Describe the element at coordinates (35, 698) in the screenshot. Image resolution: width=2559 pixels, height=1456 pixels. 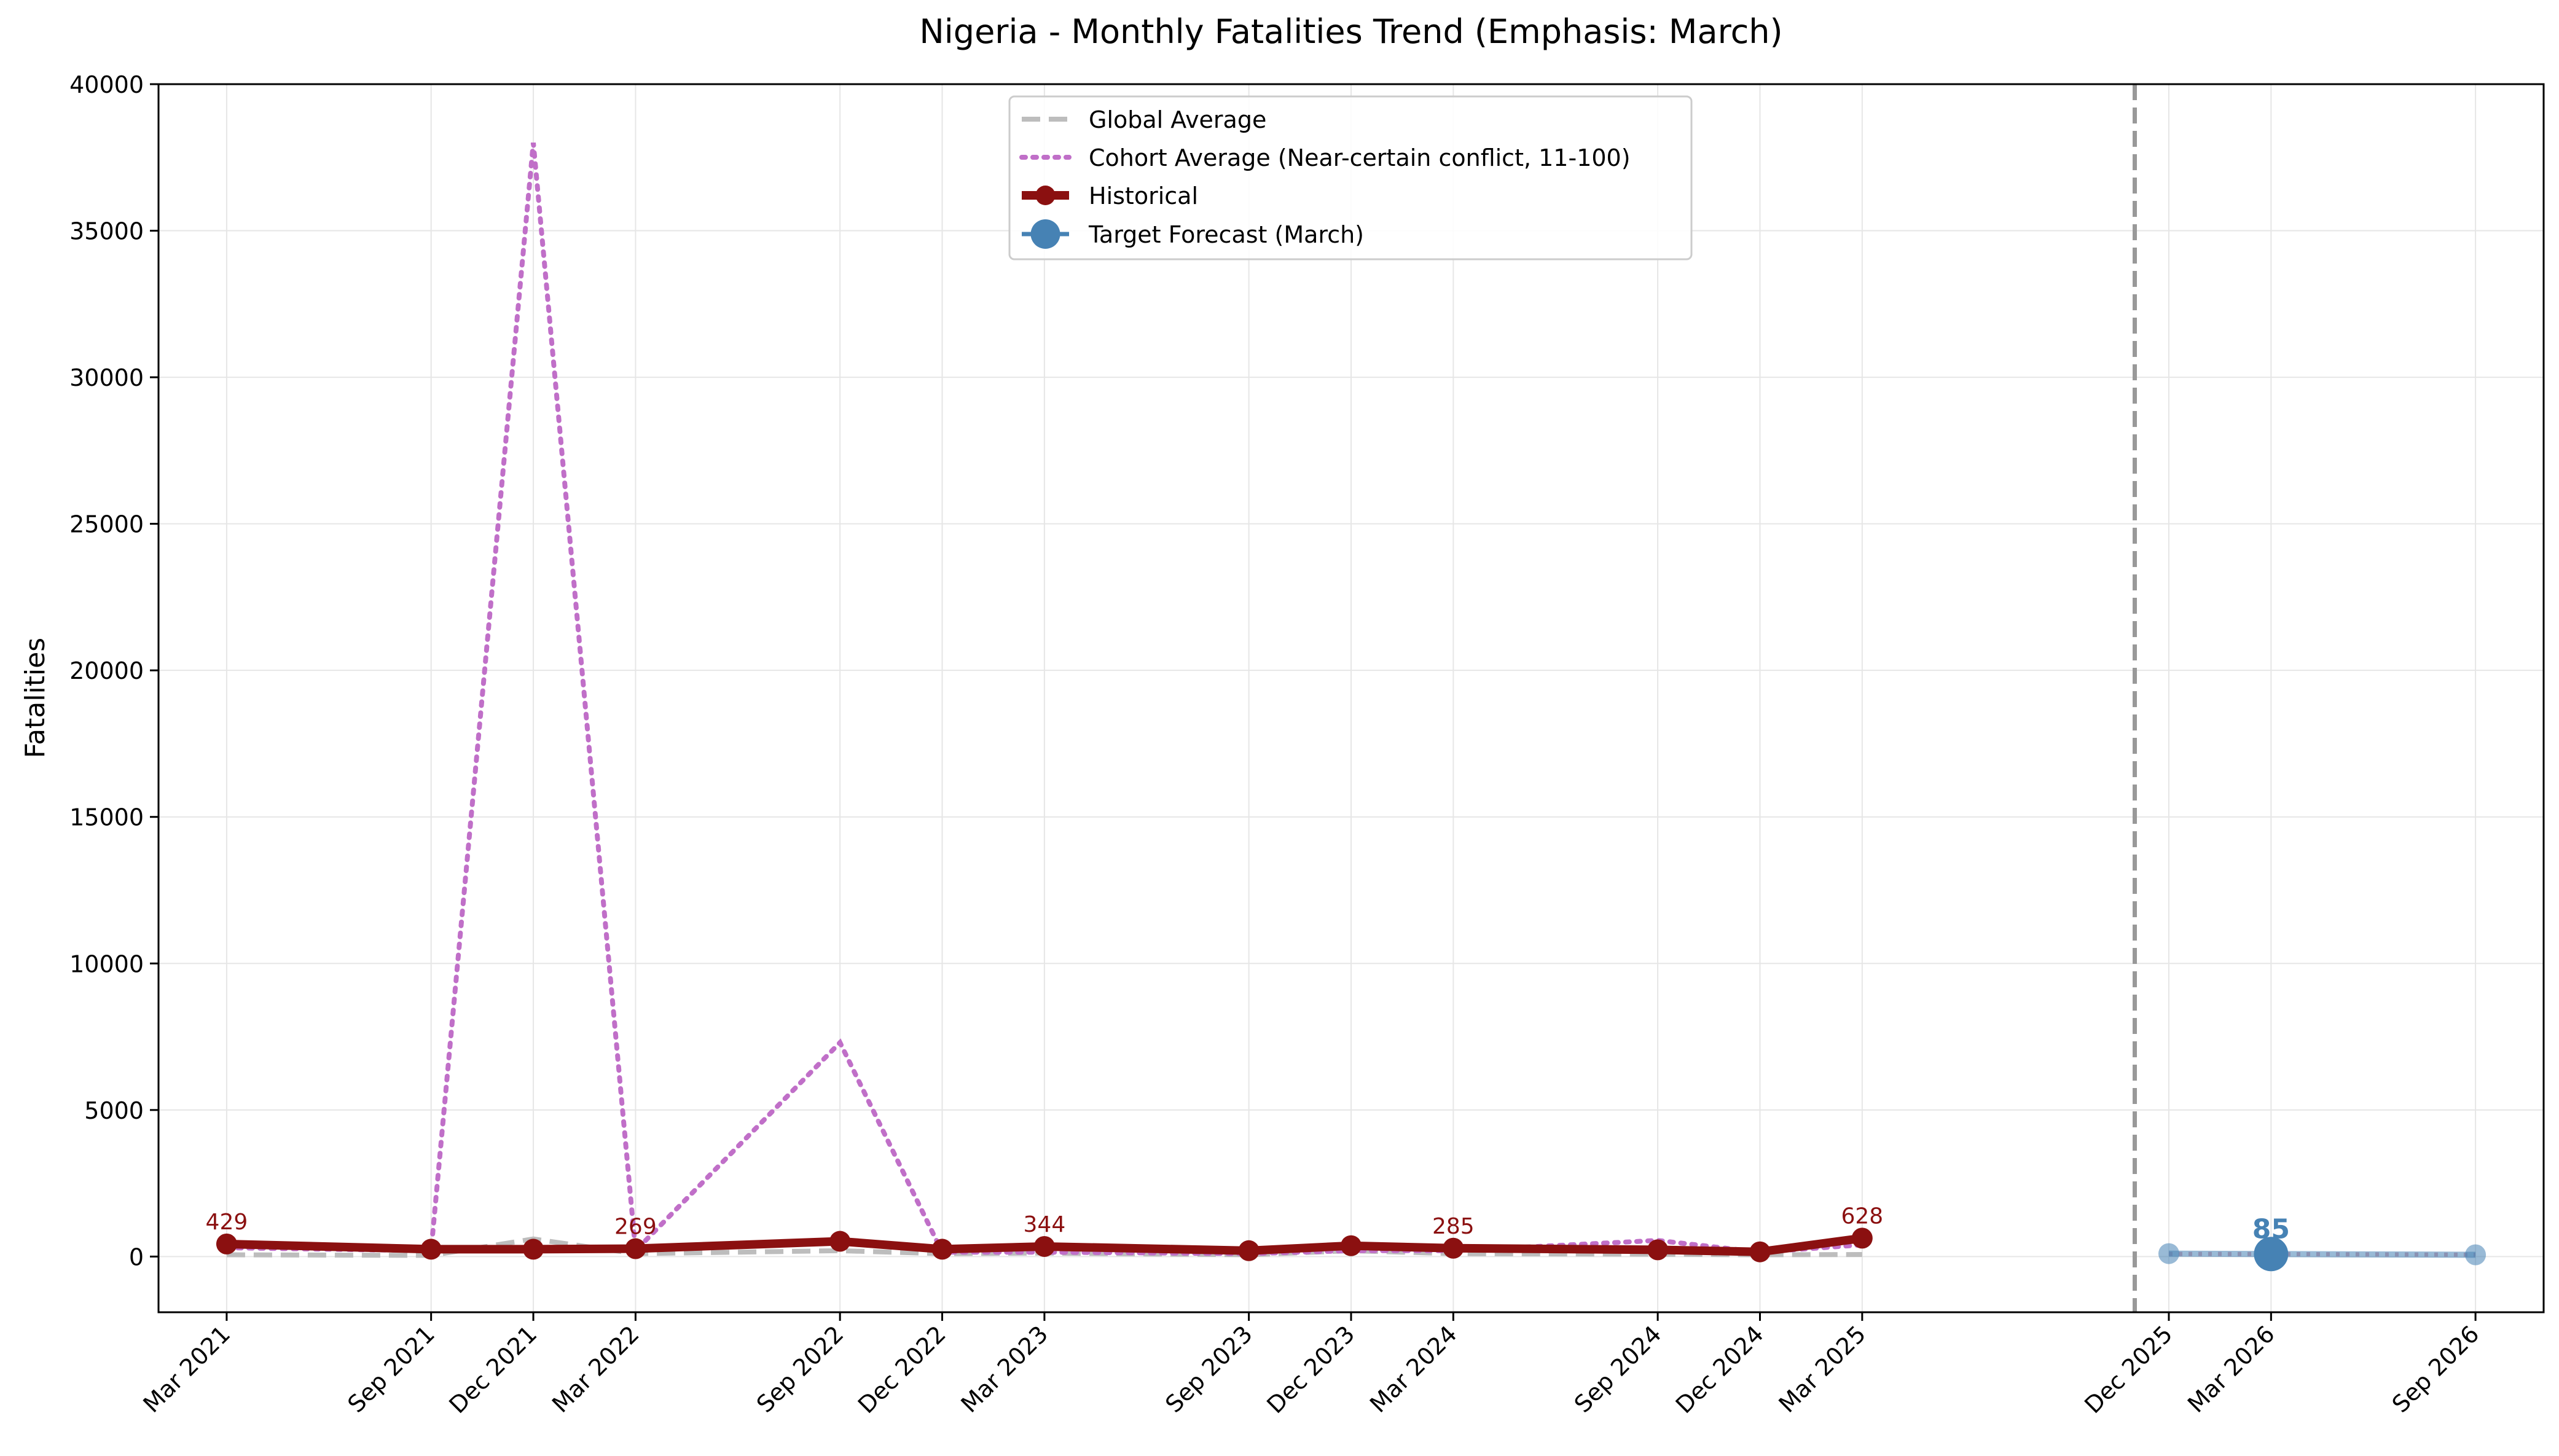
I see `y-axis-label: Fatalities` at that location.